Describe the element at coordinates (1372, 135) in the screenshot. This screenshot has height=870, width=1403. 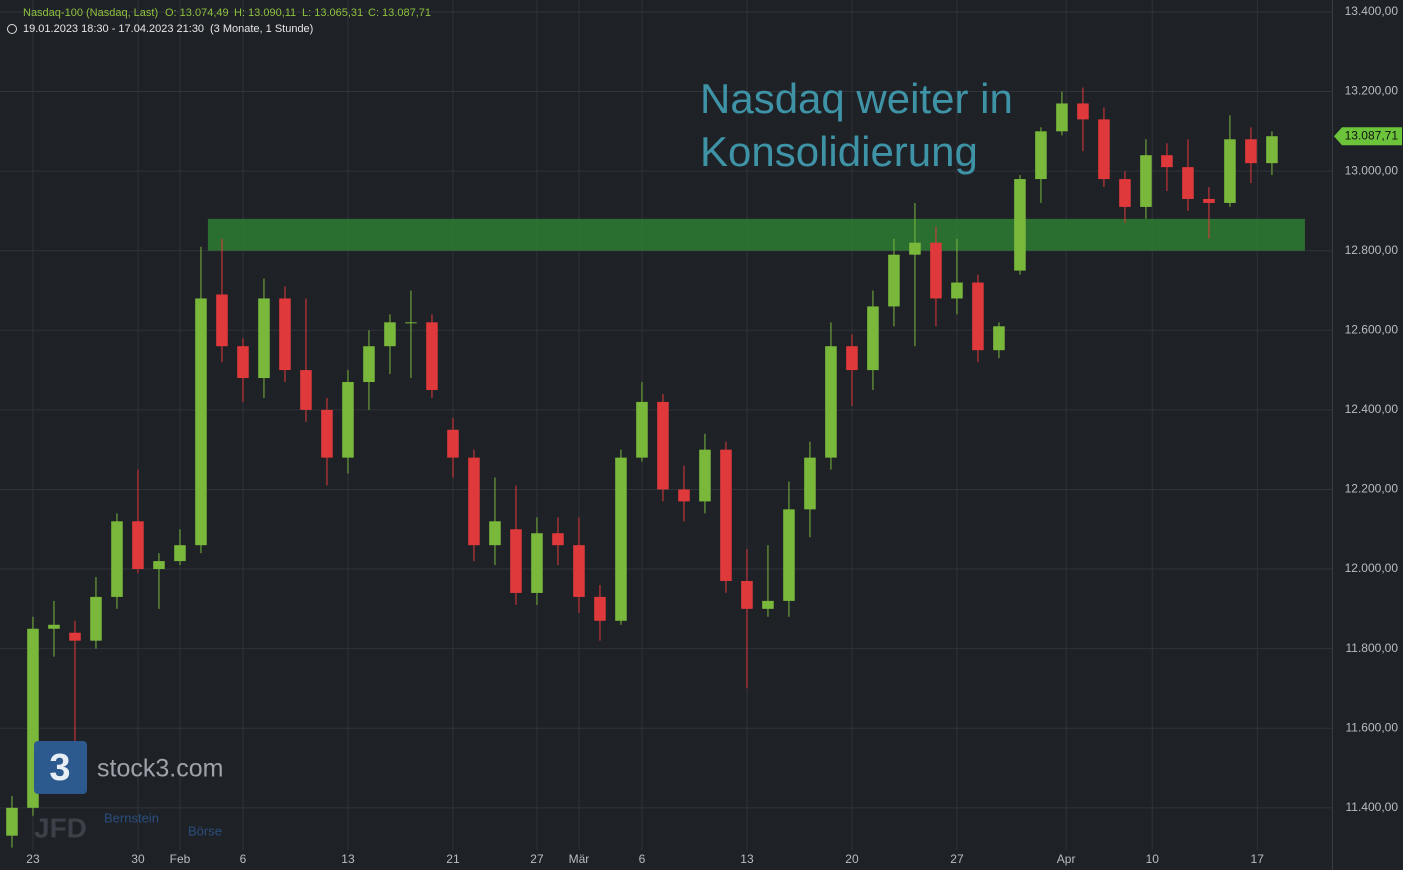
I see `last-price-label: 13.087,71` at that location.